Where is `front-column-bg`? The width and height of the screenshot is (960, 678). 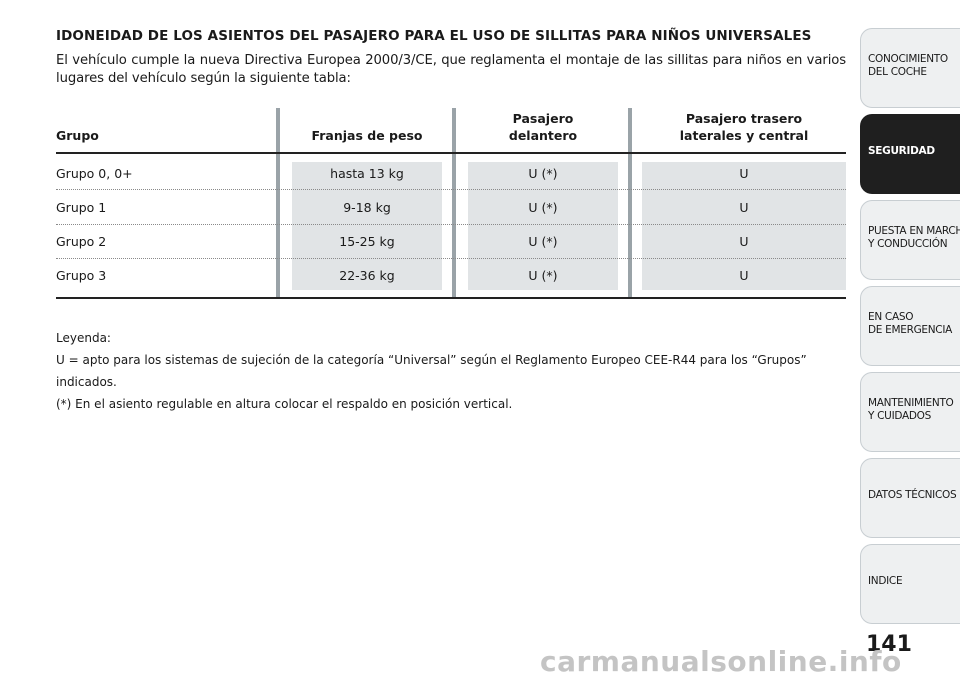 front-column-bg is located at coordinates (543, 226).